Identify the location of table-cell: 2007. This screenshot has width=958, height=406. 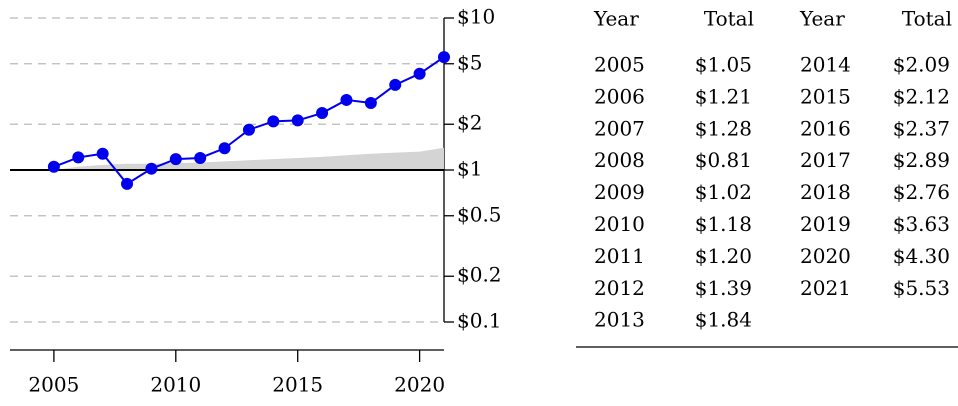
(619, 128).